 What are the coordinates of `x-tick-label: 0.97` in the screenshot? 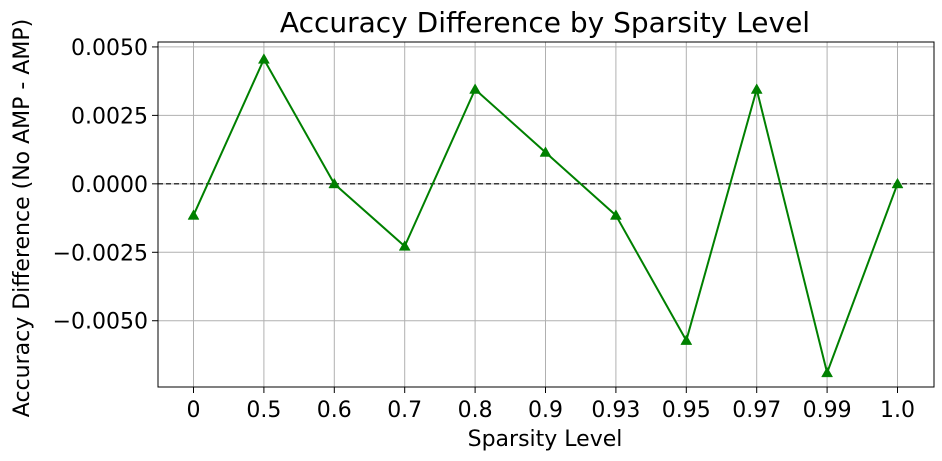 It's located at (756, 410).